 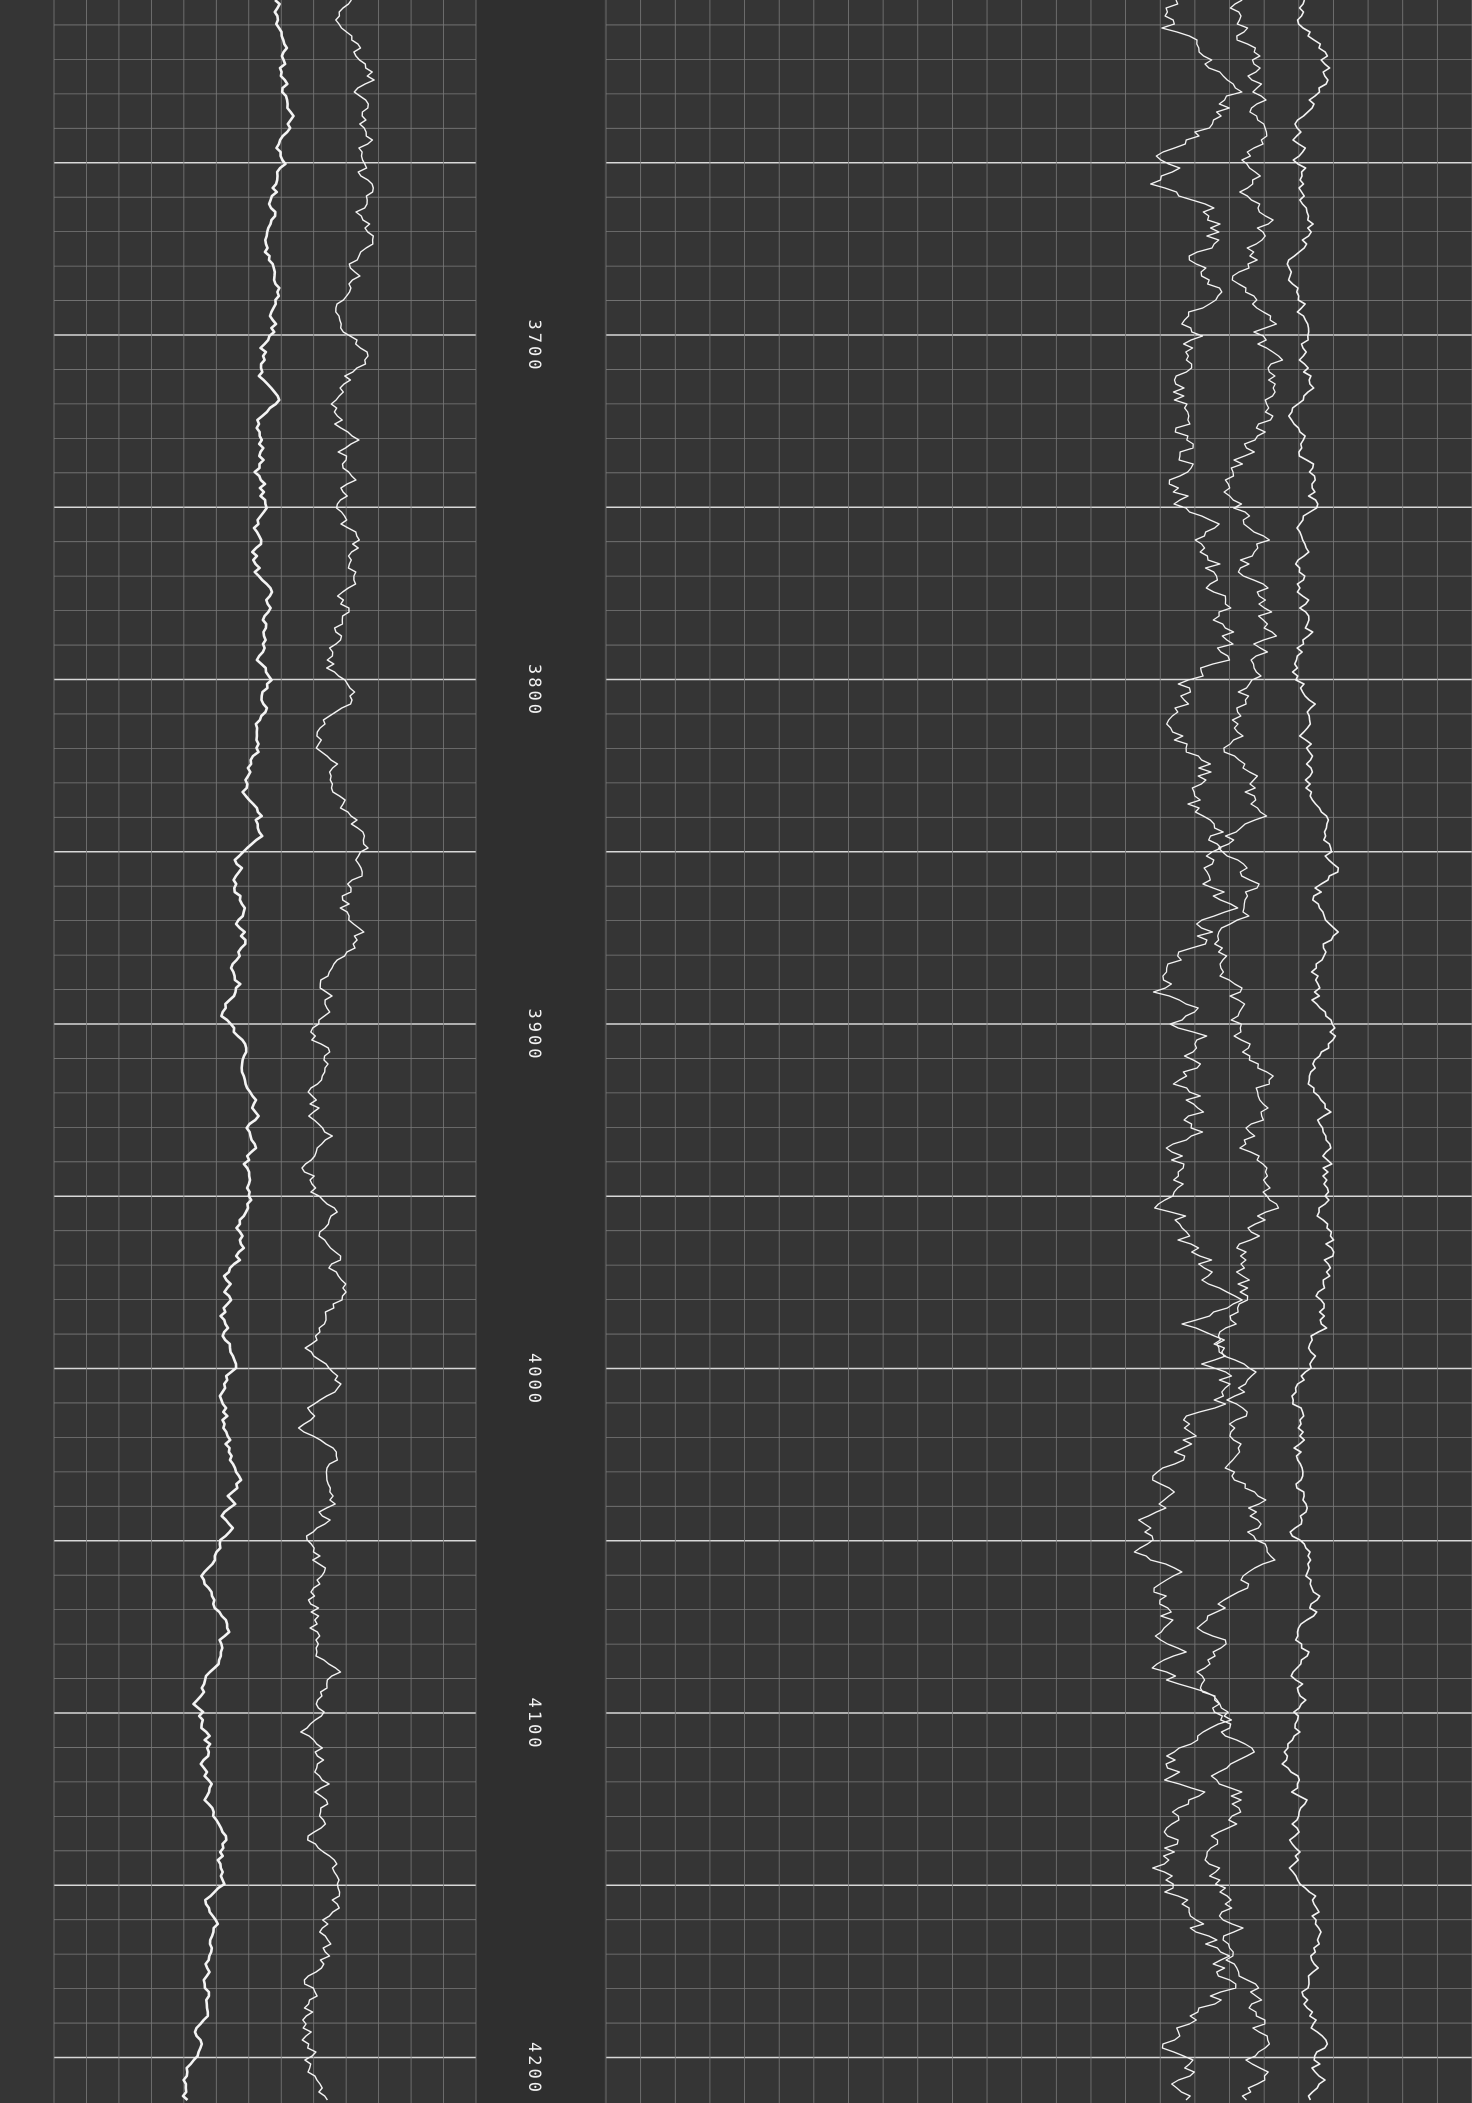 What do you see at coordinates (534, 1724) in the screenshot?
I see `depth-label: 4100` at bounding box center [534, 1724].